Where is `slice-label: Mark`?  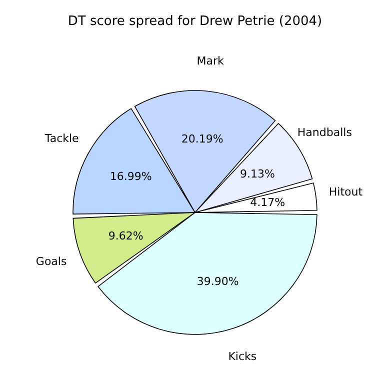 slice-label: Mark is located at coordinates (210, 61).